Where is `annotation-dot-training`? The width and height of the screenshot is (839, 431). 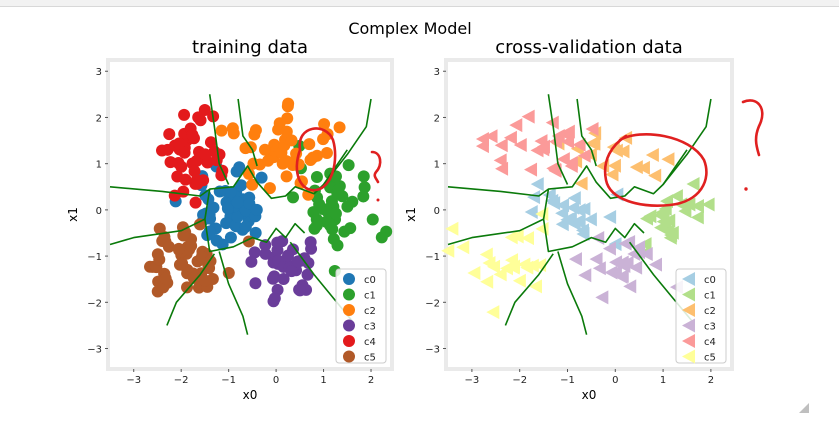 annotation-dot-training is located at coordinates (378, 200).